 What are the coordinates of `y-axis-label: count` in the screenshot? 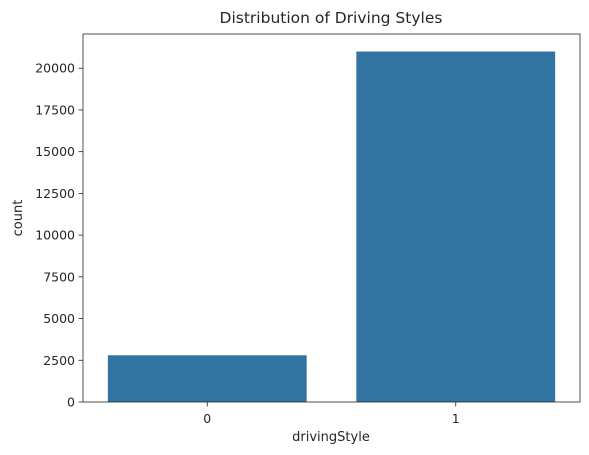 It's located at (18, 218).